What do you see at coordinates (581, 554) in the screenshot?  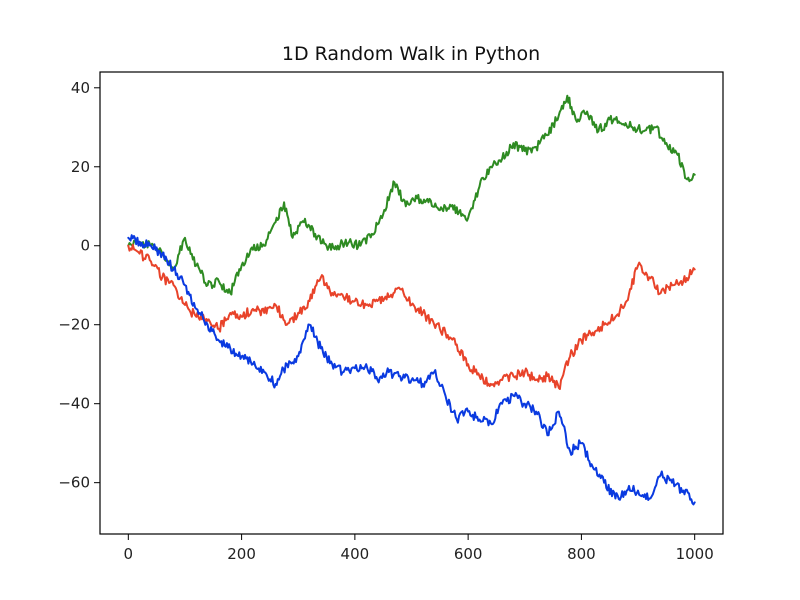 I see `x-tick-label: 800` at bounding box center [581, 554].